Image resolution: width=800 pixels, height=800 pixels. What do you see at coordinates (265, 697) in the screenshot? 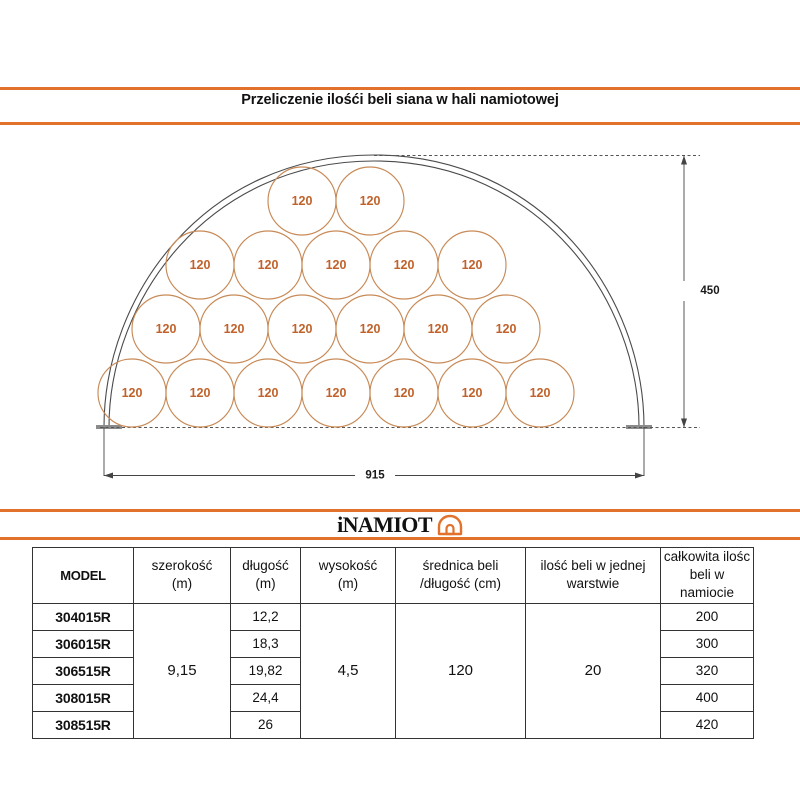
I see `cell-length: 24,4` at bounding box center [265, 697].